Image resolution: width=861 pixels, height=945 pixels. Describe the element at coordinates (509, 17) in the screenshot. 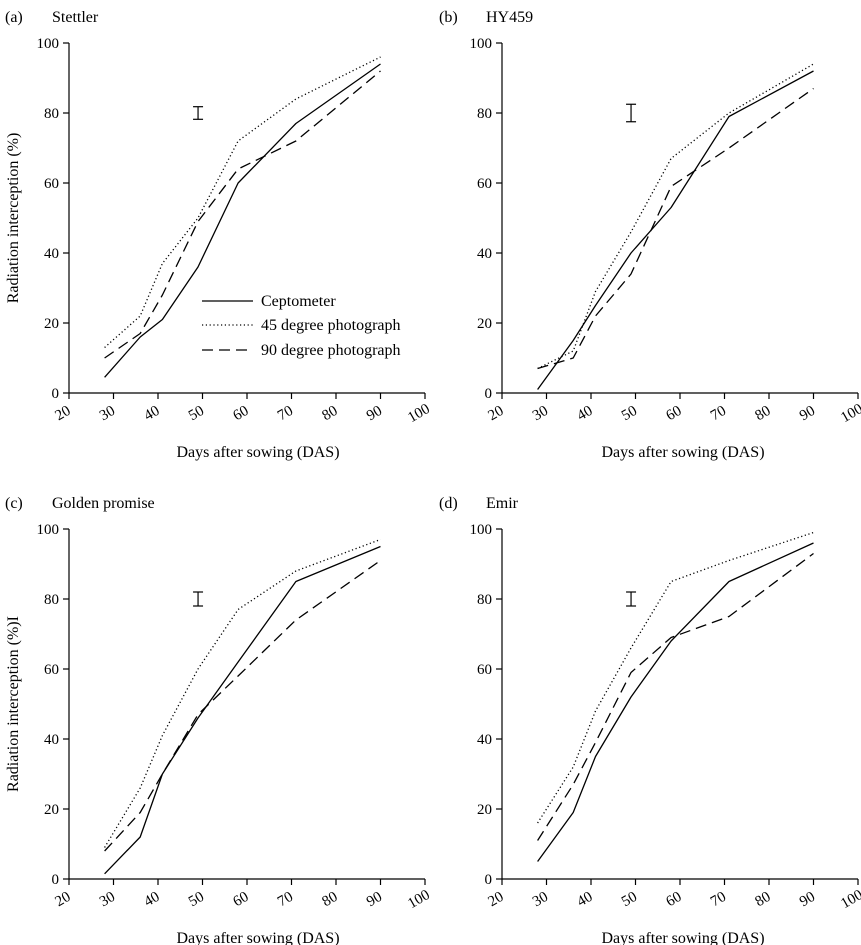

I see `panel-title: HY459` at that location.